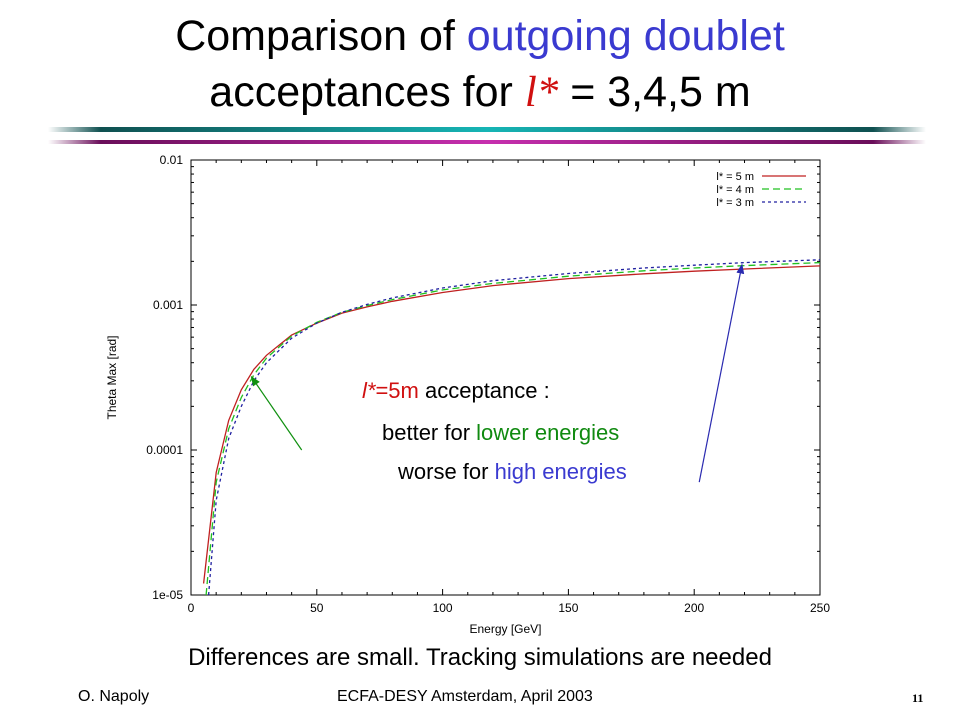 This screenshot has width=960, height=720. What do you see at coordinates (114, 696) in the screenshot?
I see `footer-author: O. Napoly` at bounding box center [114, 696].